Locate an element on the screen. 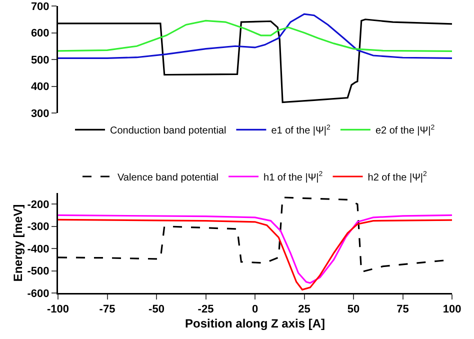  legend-label: e2 of the |Ψ|$^{2}$ is located at coordinates (405, 130).